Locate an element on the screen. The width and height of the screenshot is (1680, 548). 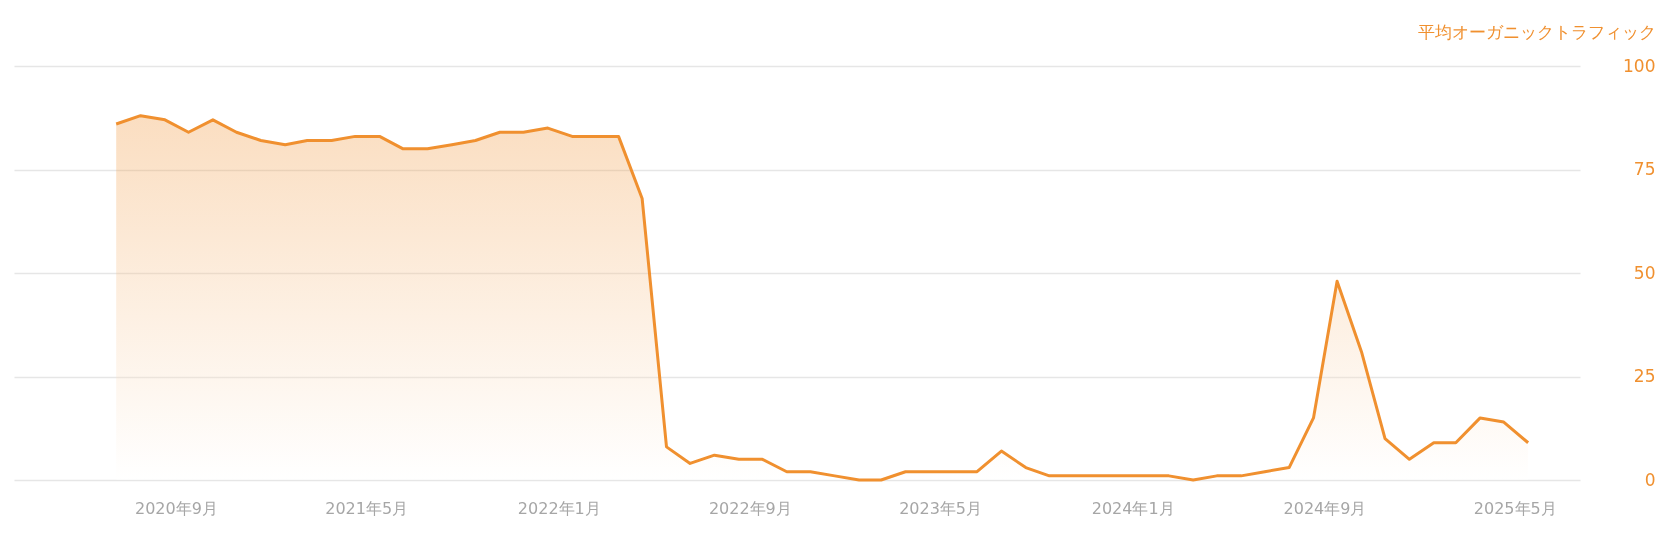
x-tick-label: 2020年9月 is located at coordinates (176, 508).